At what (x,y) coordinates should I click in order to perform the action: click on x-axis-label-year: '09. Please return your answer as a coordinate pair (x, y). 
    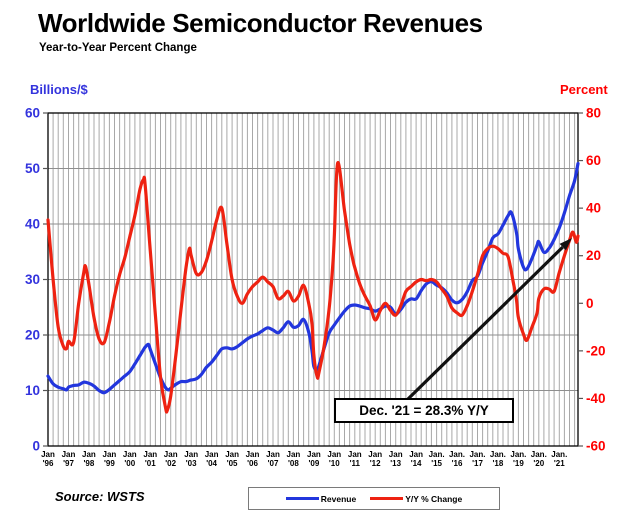
    Looking at the image, I should click on (313, 463).